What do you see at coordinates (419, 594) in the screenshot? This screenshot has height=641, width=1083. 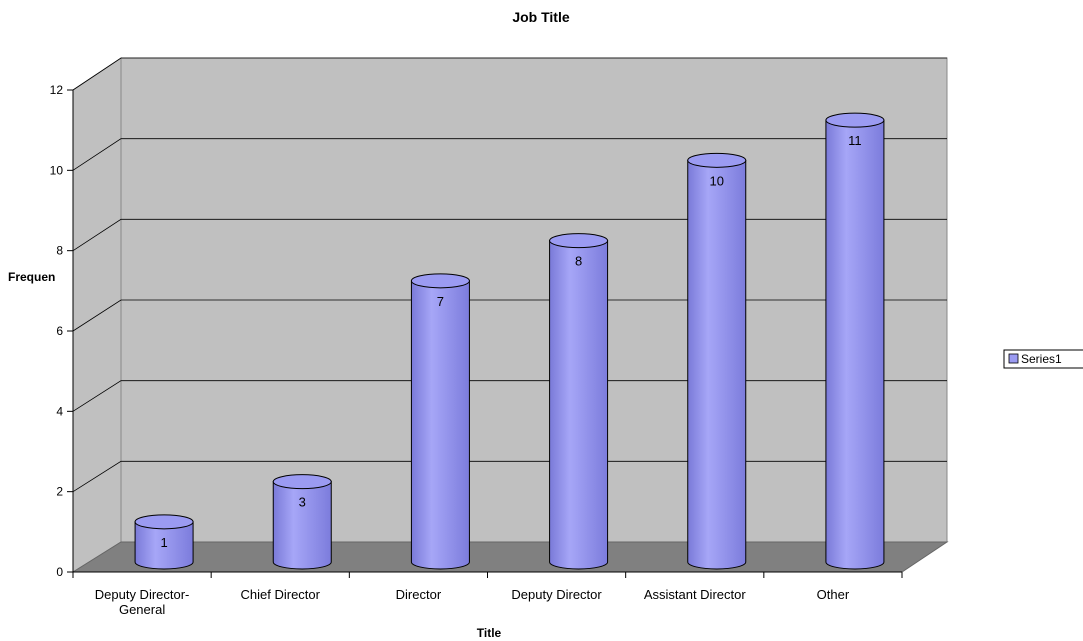 I see `x-tick-label: Director` at bounding box center [419, 594].